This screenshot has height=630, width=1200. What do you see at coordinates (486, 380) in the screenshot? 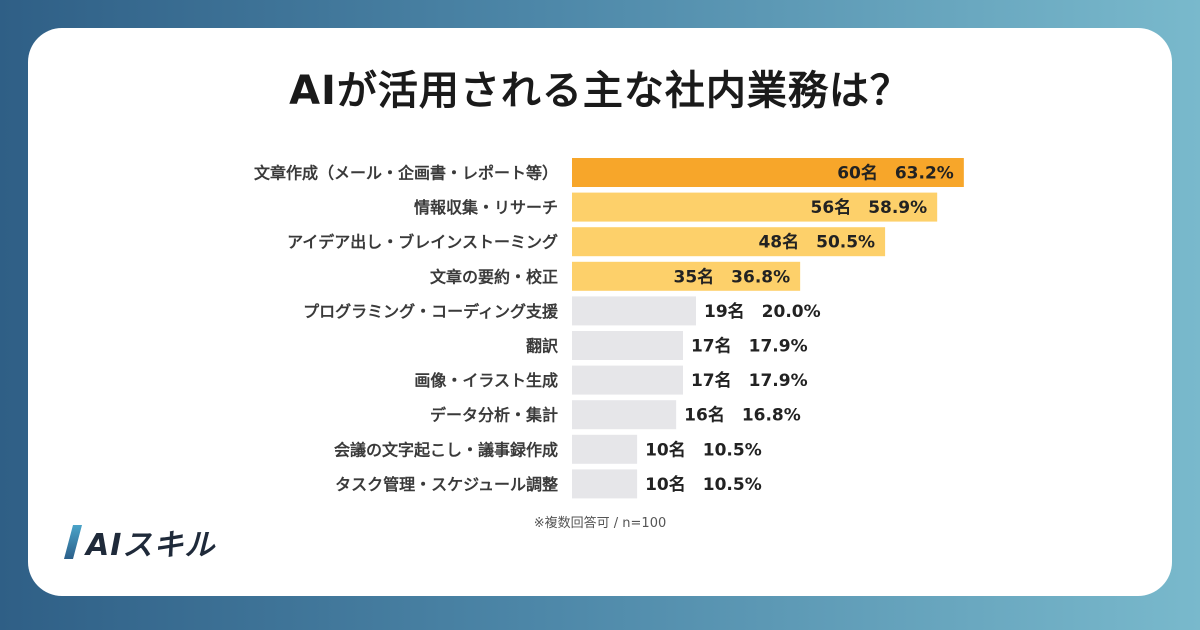
I see `category-label: 画像・イラスト生成` at bounding box center [486, 380].